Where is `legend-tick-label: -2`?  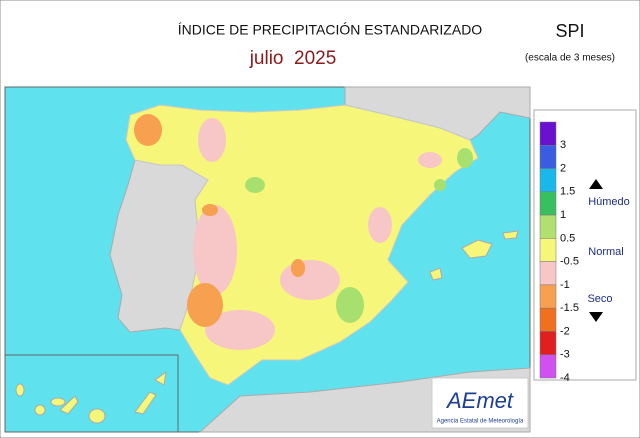 legend-tick-label: -2 is located at coordinates (565, 331).